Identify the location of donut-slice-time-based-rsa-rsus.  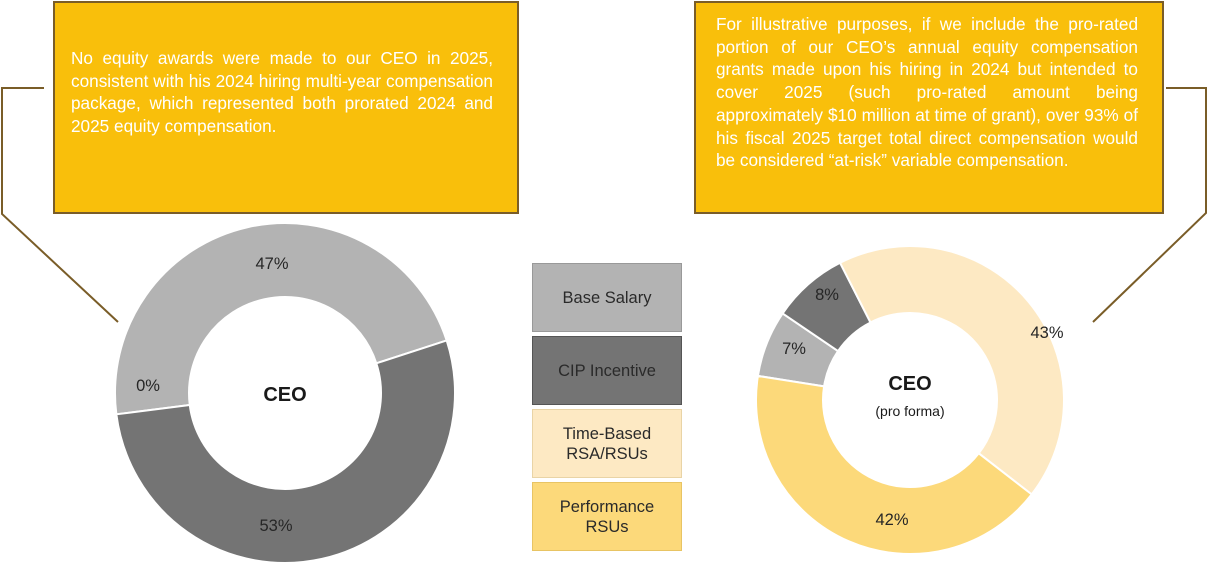
(951, 370).